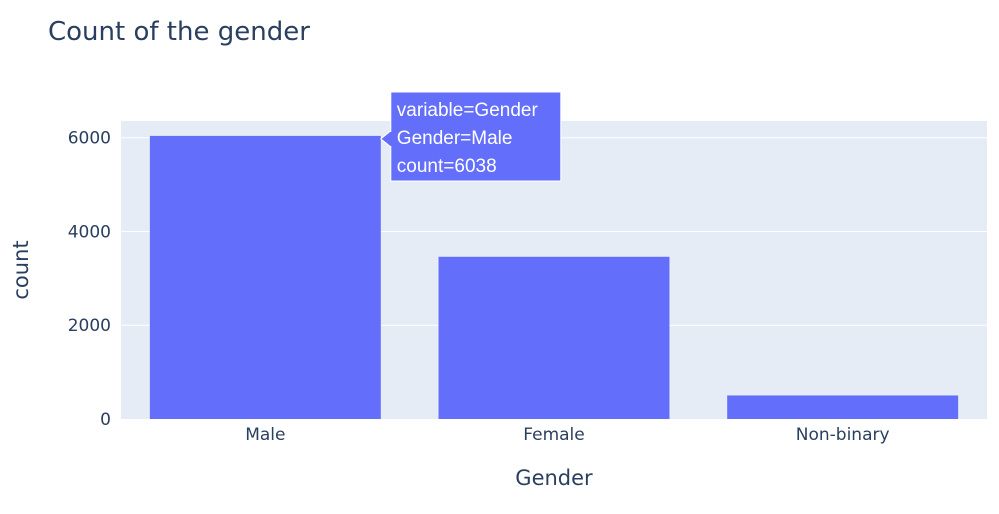  I want to click on y-tick-label: 6000, so click(89, 139).